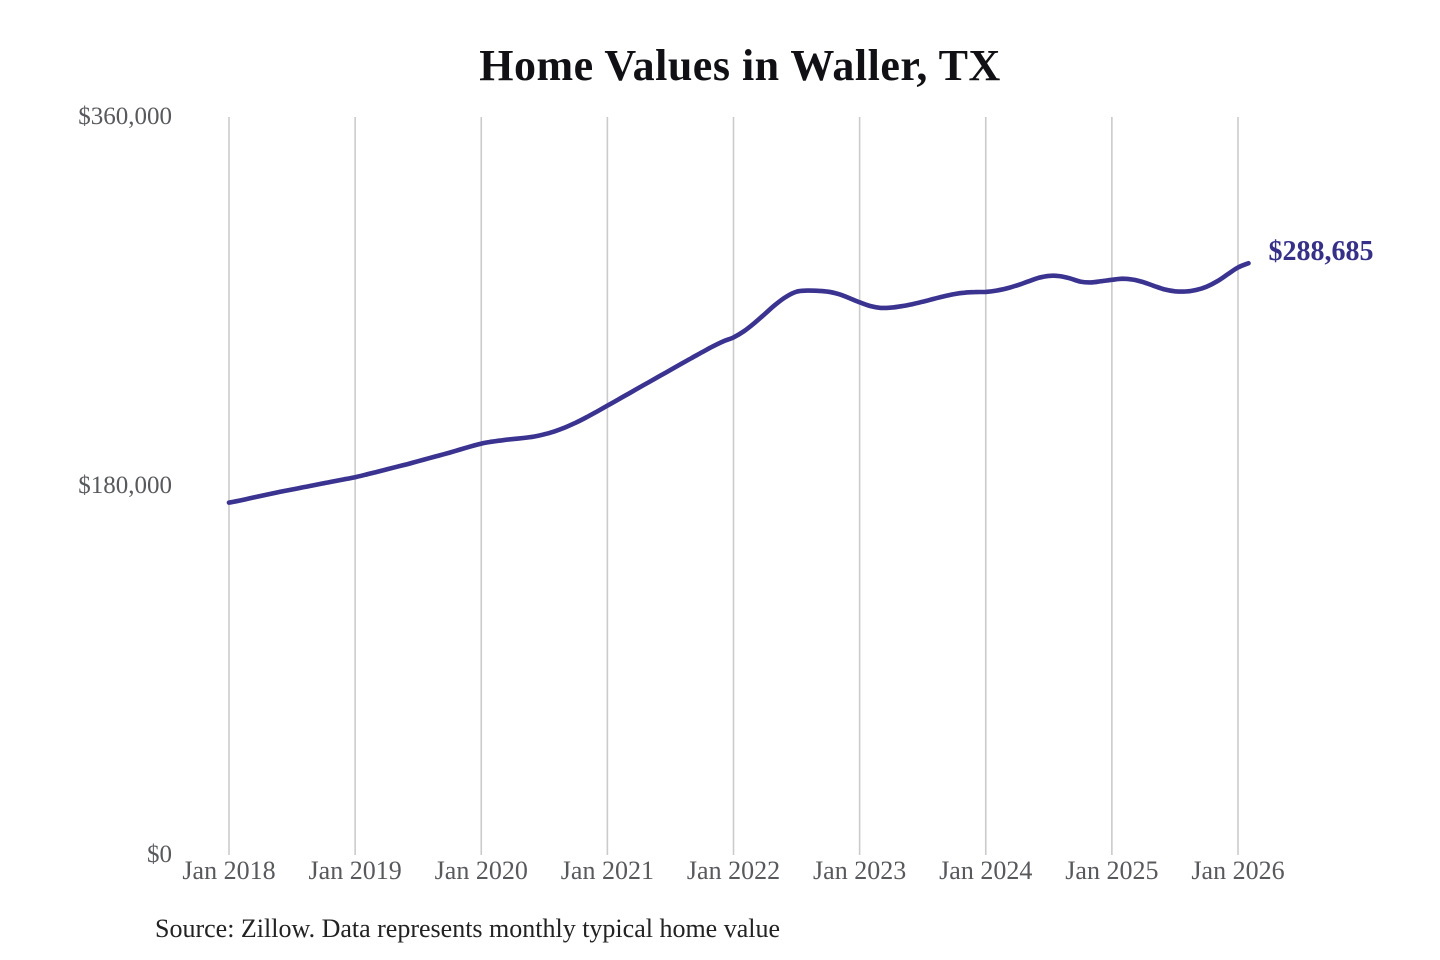 Image resolution: width=1440 pixels, height=960 pixels. What do you see at coordinates (607, 870) in the screenshot?
I see `x-tick-jan-2021: Jan 2021` at bounding box center [607, 870].